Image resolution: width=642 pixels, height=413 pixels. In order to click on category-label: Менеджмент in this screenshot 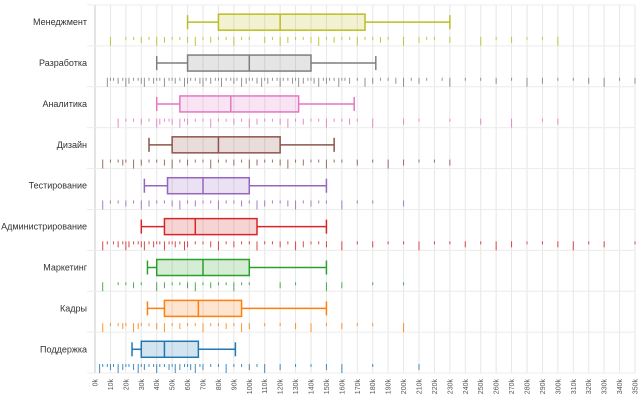, I will do `click(60, 22)`.